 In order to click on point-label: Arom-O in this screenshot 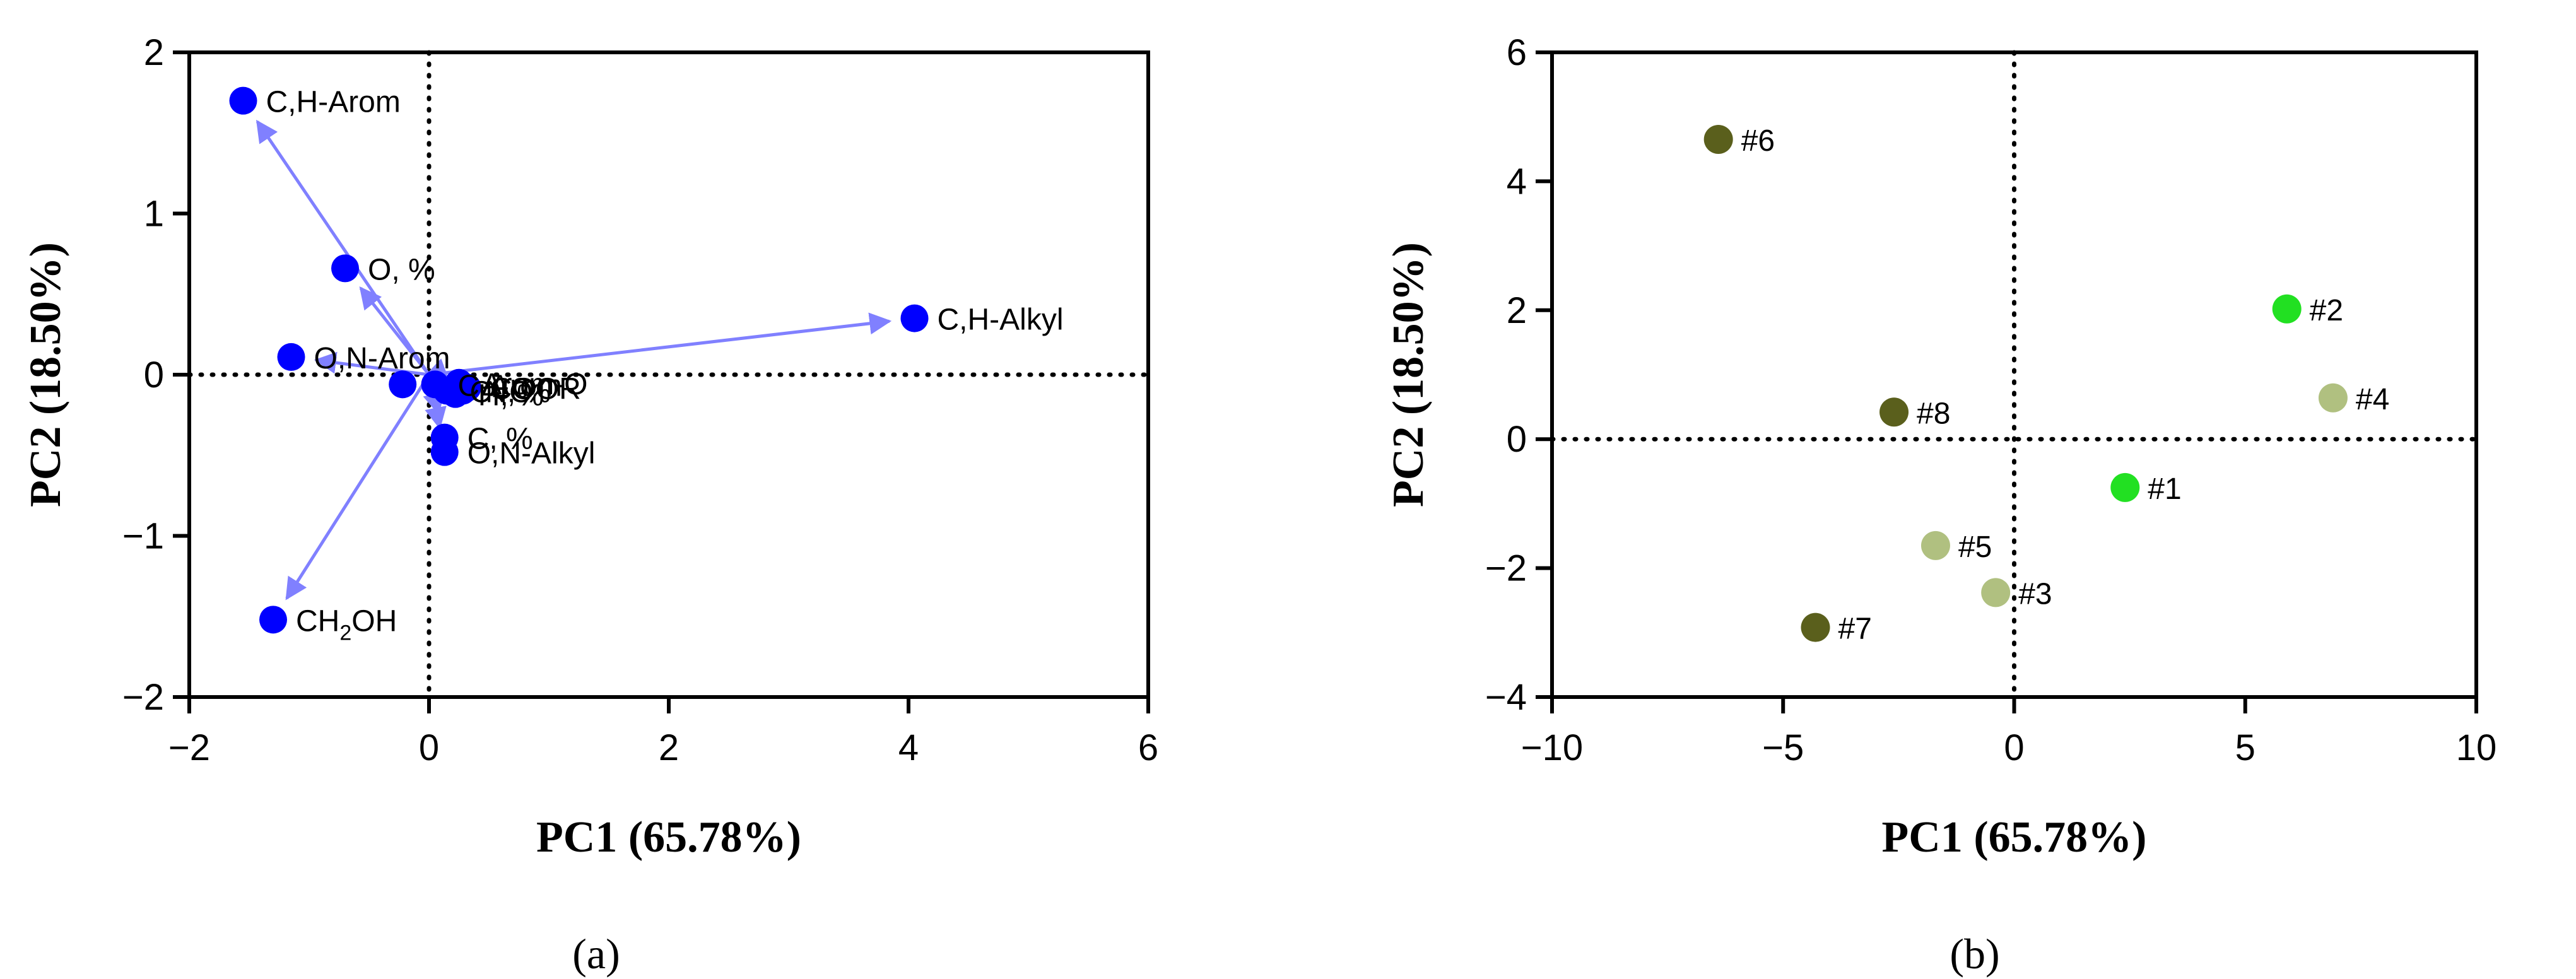, I will do `click(535, 384)`.